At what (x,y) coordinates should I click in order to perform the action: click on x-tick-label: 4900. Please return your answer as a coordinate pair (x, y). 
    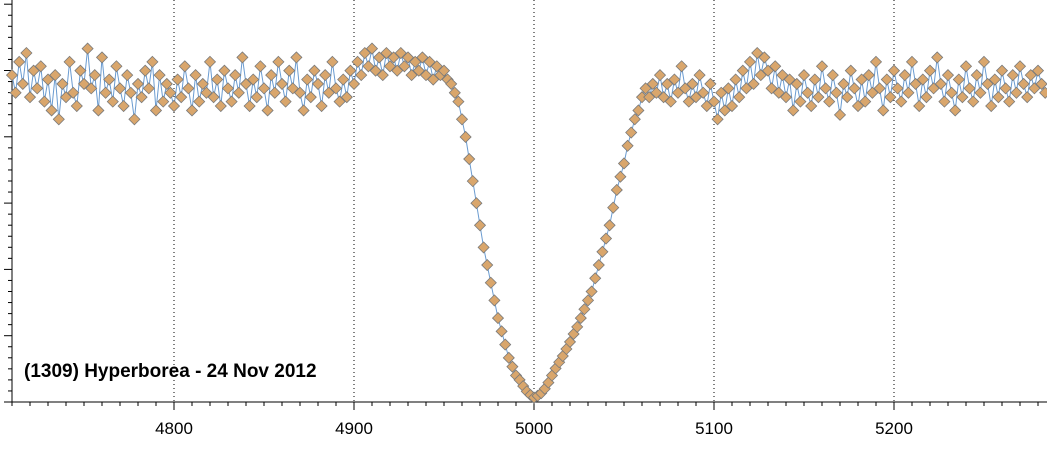
    Looking at the image, I should click on (354, 428).